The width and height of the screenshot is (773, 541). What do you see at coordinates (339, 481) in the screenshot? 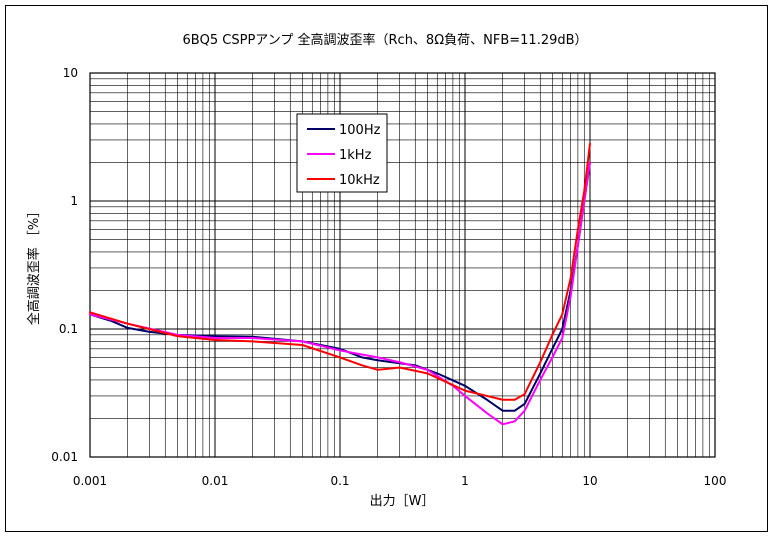
I see `x-tick-label: 0.1` at bounding box center [339, 481].